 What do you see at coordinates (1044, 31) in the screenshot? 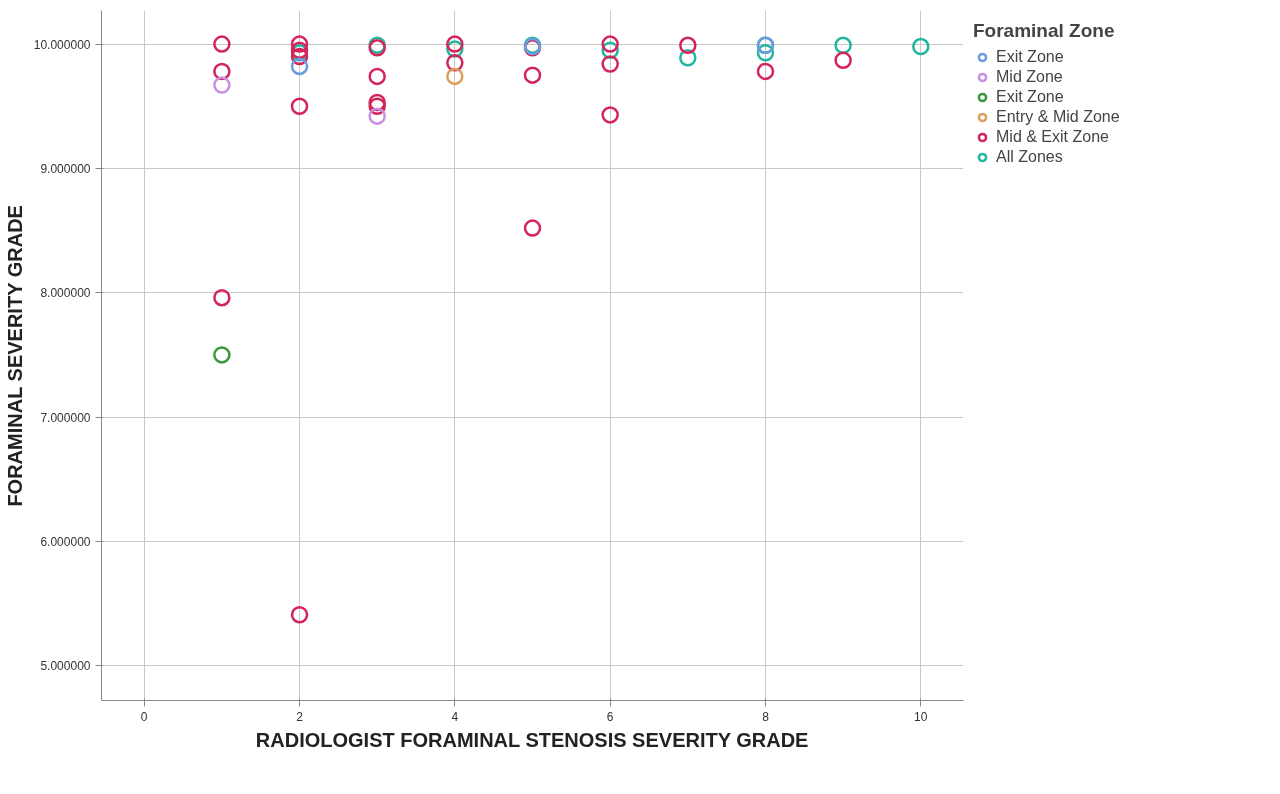
I see `legend-title: Foraminal Zone` at bounding box center [1044, 31].